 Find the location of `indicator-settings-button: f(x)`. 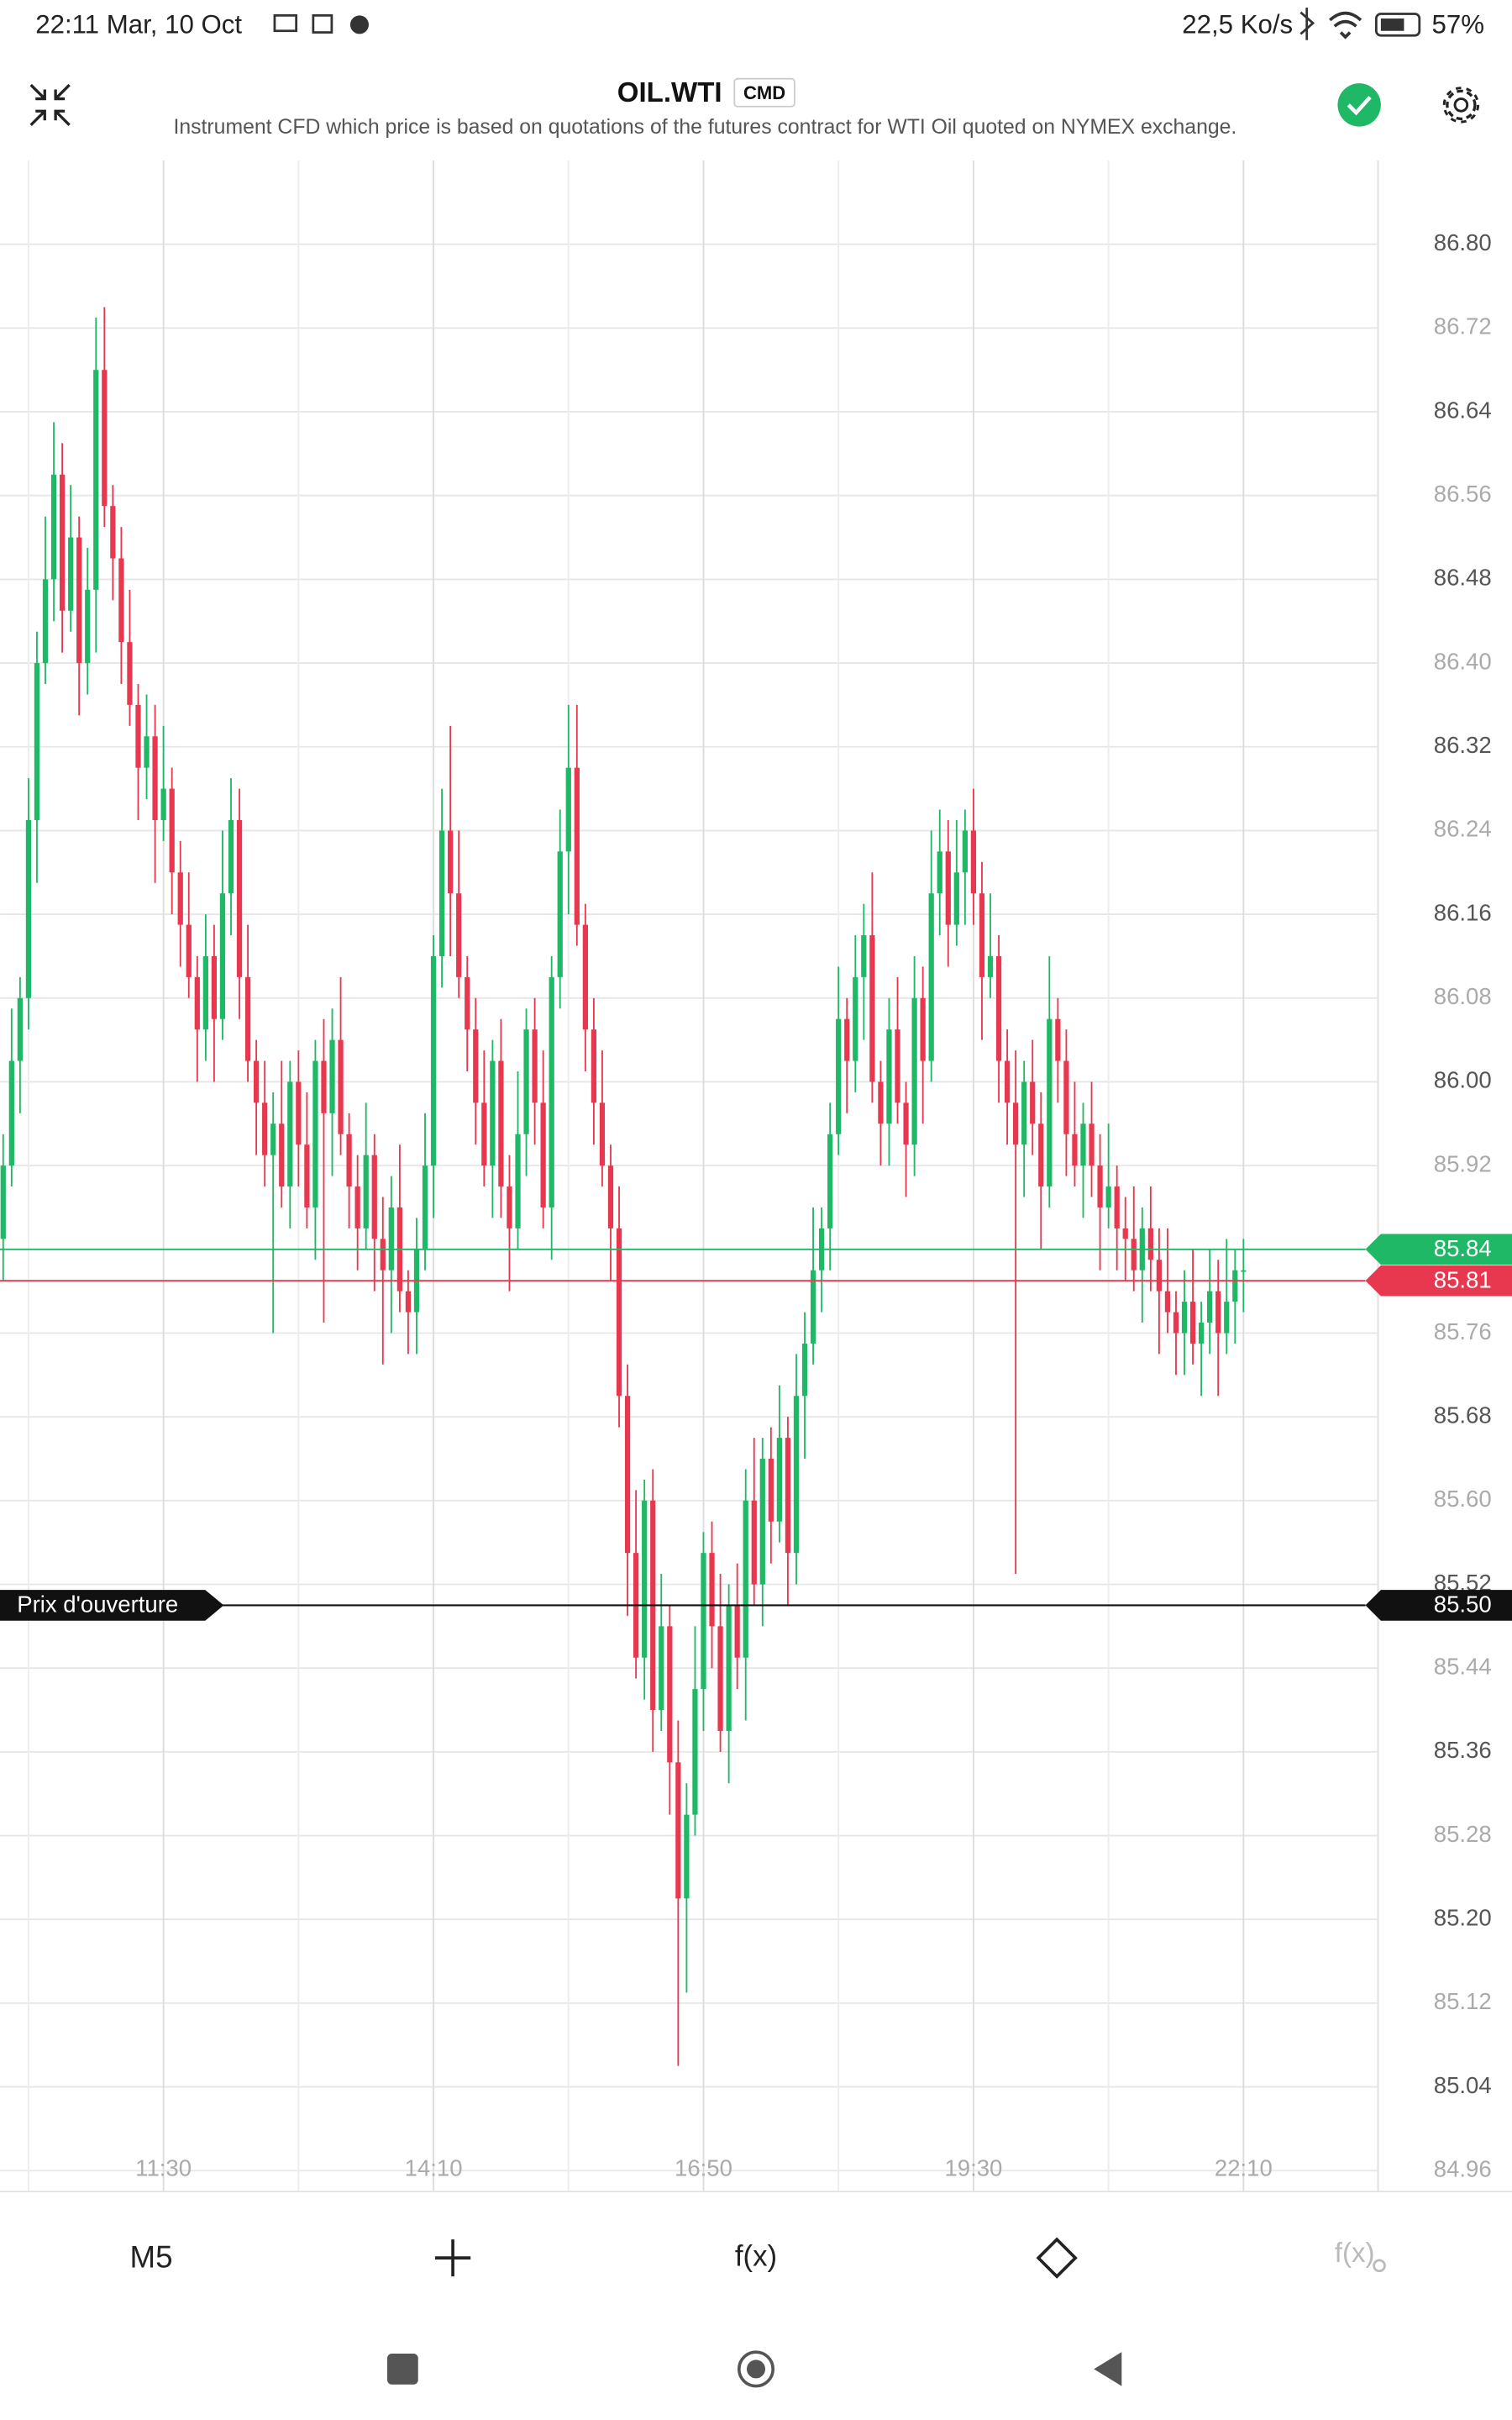

indicator-settings-button: f(x) is located at coordinates (1355, 2253).